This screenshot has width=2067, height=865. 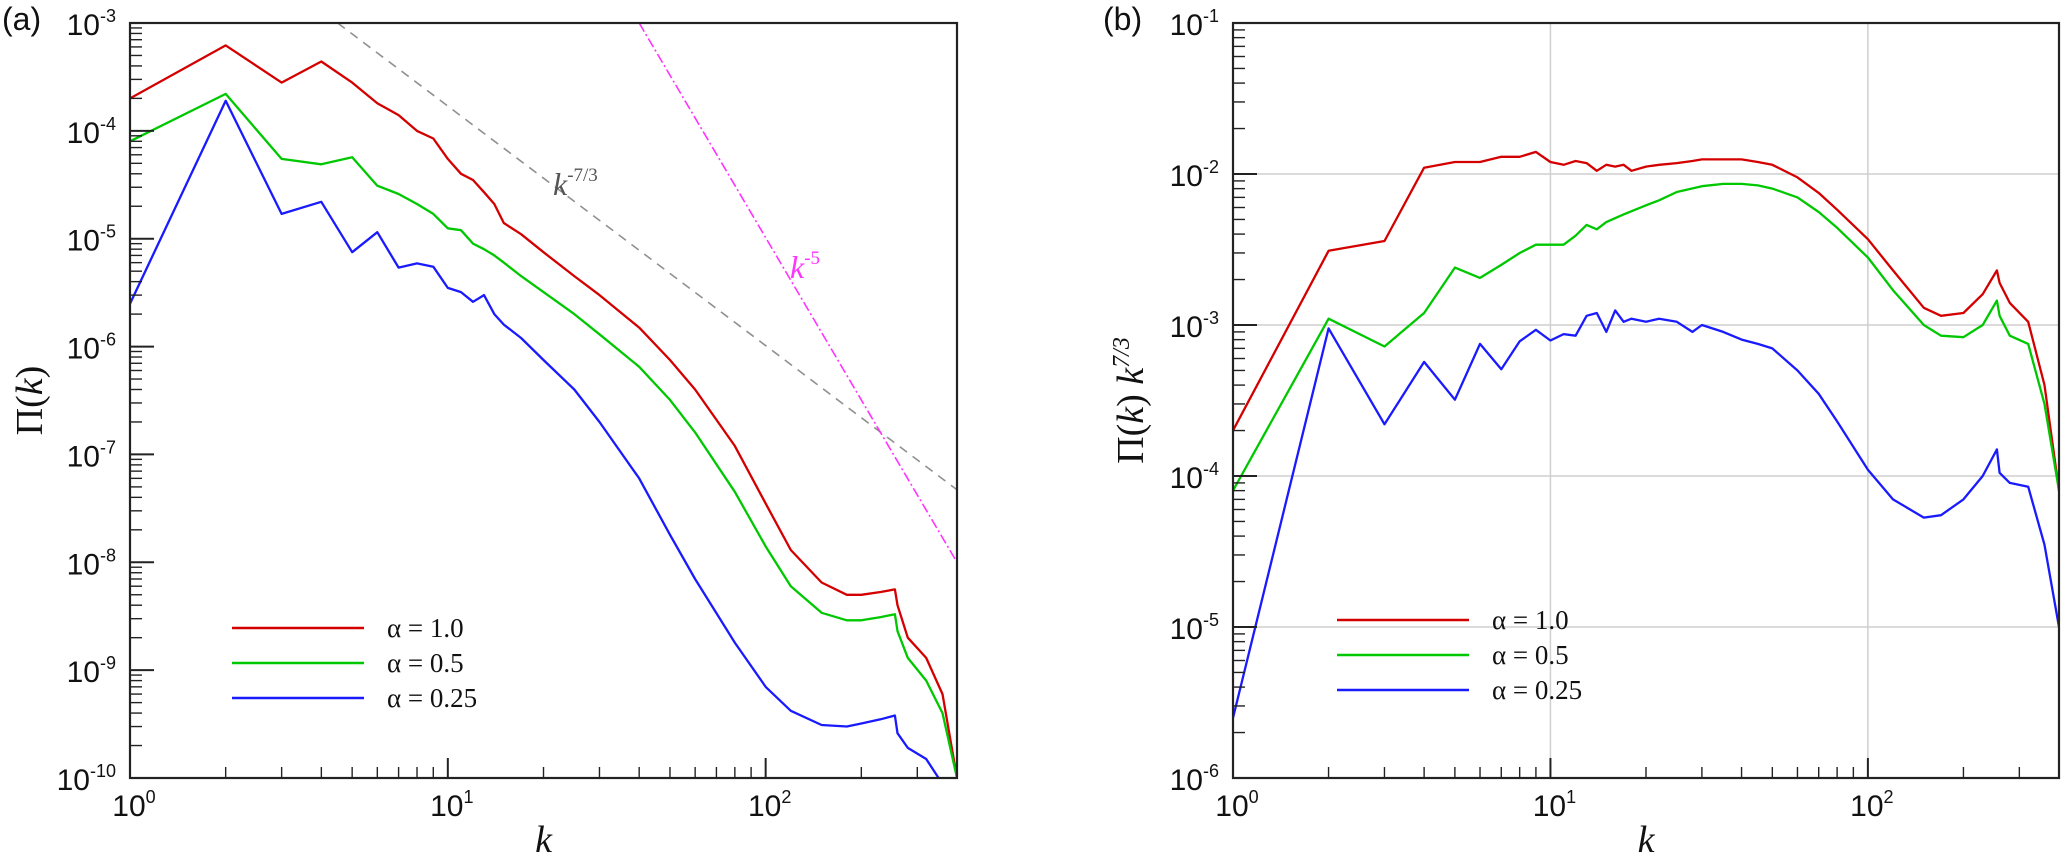 What do you see at coordinates (1194, 24) in the screenshot?
I see `y-tick-label: 10⁻¹` at bounding box center [1194, 24].